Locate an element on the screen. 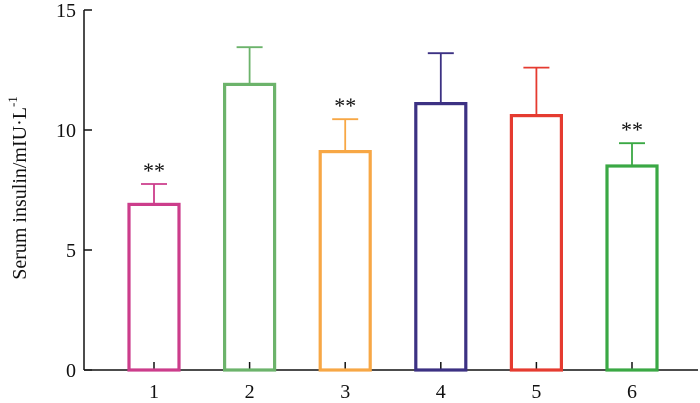 This screenshot has height=403, width=700. y-tick-label: 5 is located at coordinates (71, 251).